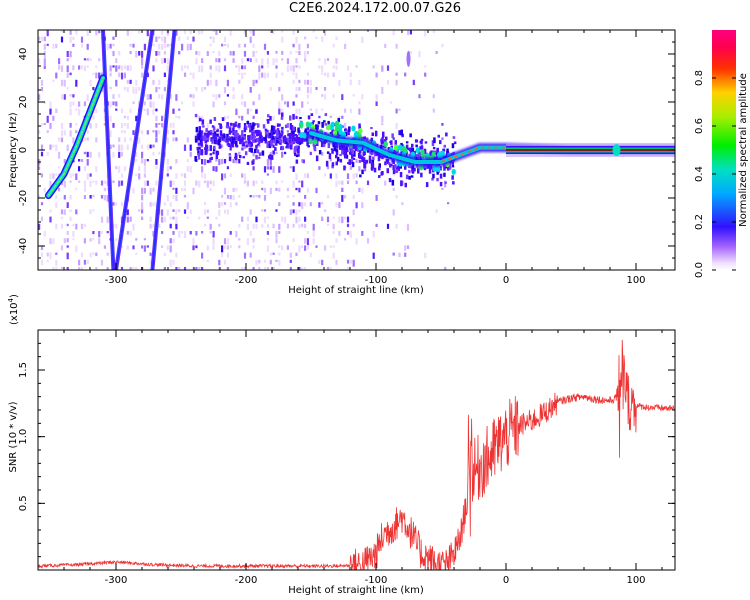 This screenshot has width=750, height=600. Describe the element at coordinates (13, 436) in the screenshot. I see `snr-y-label: SNR (10 * v/v)` at that location.